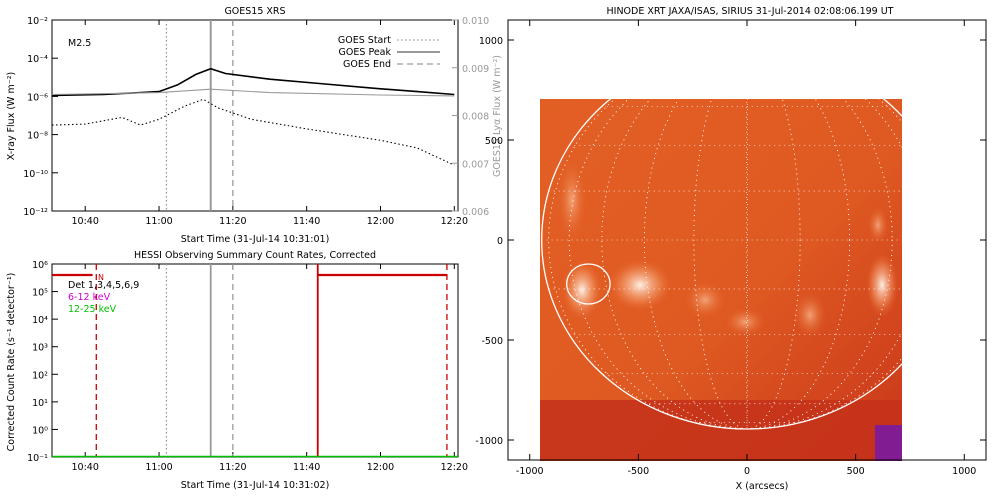  Describe the element at coordinates (964, 471) in the screenshot. I see `xrt-x-tick-label: 1000` at that location.